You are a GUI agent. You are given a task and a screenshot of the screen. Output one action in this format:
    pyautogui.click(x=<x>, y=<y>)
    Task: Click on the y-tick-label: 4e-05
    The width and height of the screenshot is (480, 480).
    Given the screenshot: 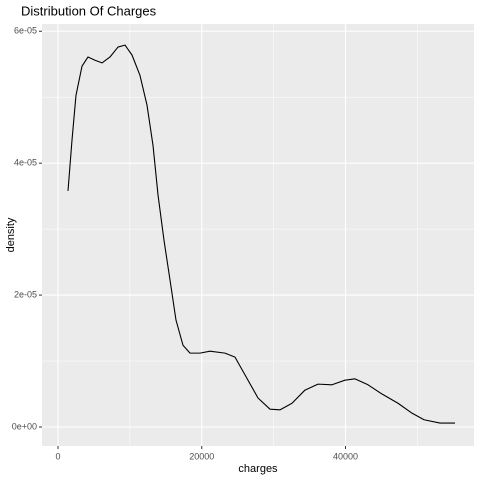 What is the action you would take?
    pyautogui.click(x=25, y=163)
    